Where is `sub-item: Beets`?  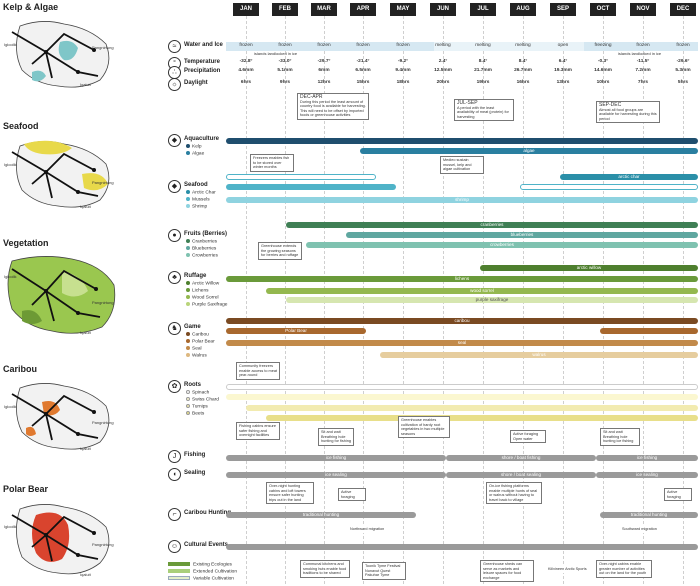
sub-item: Beets is located at coordinates (195, 413).